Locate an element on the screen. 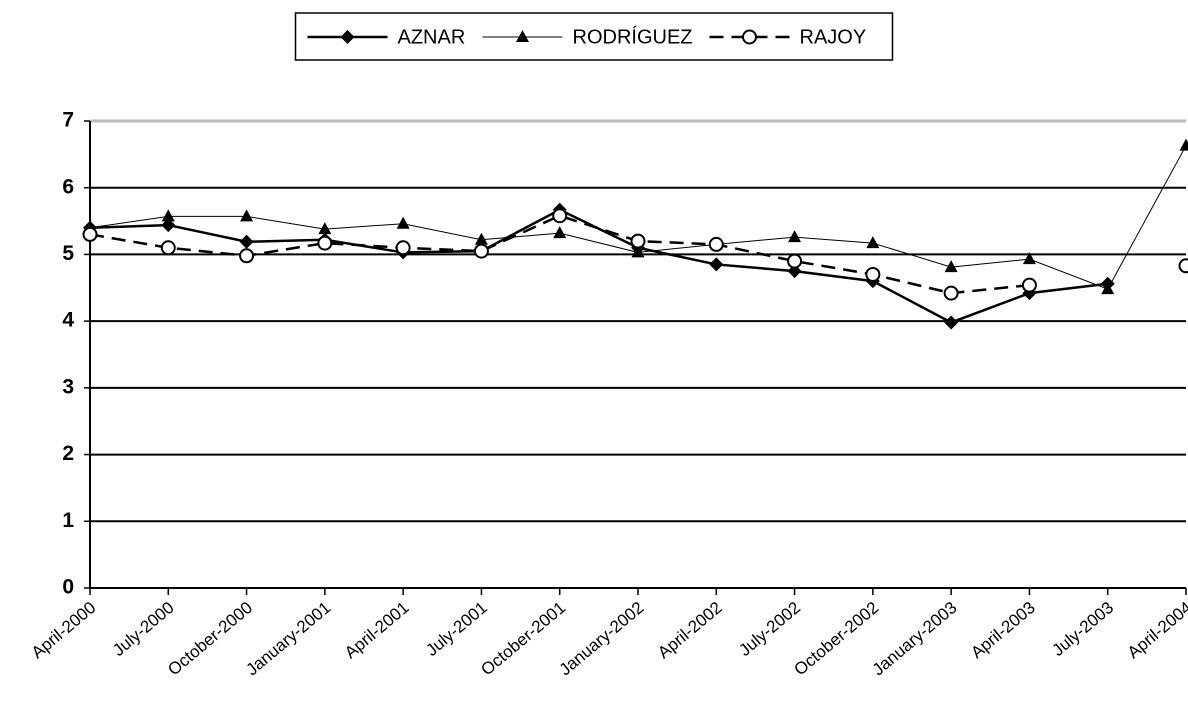  x-tick-label: April-2003 is located at coordinates (1003, 630).